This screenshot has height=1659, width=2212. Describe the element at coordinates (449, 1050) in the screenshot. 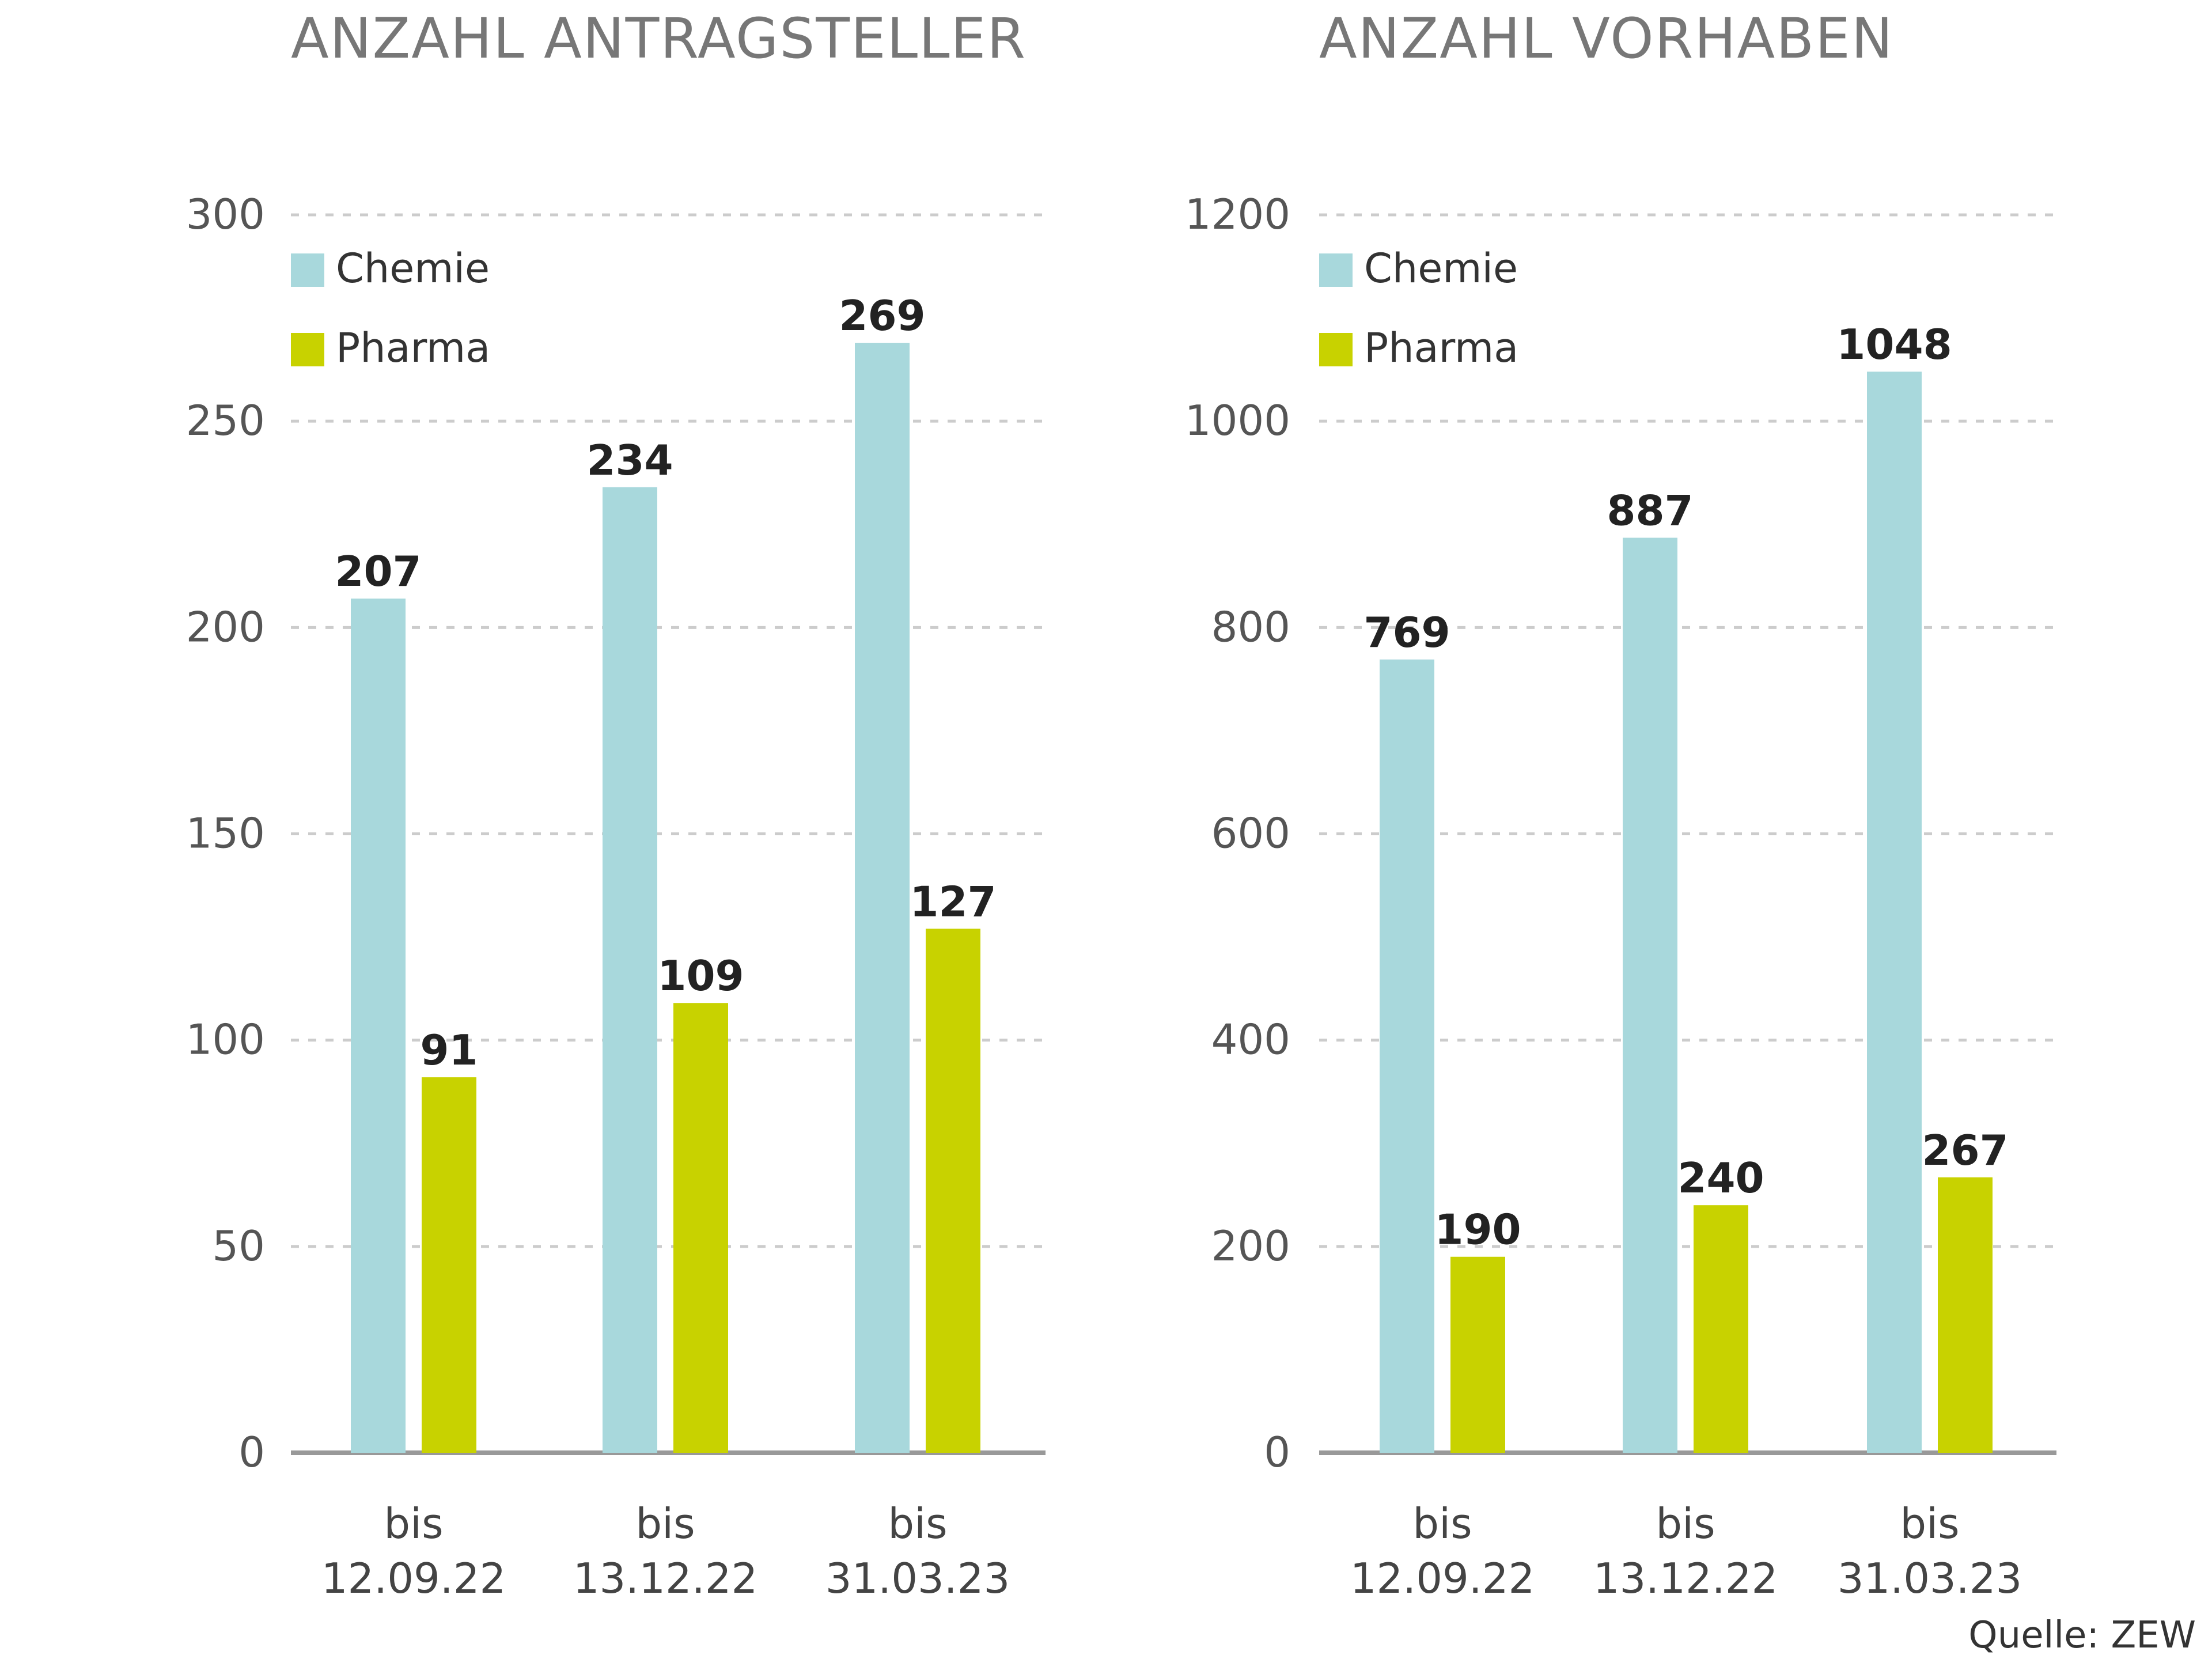

I see `value-label: 91` at that location.